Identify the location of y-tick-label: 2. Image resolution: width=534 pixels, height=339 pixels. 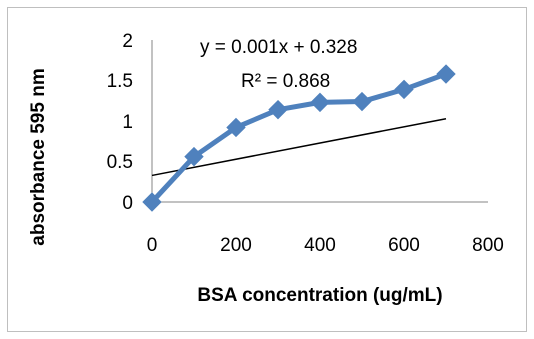
(127, 41).